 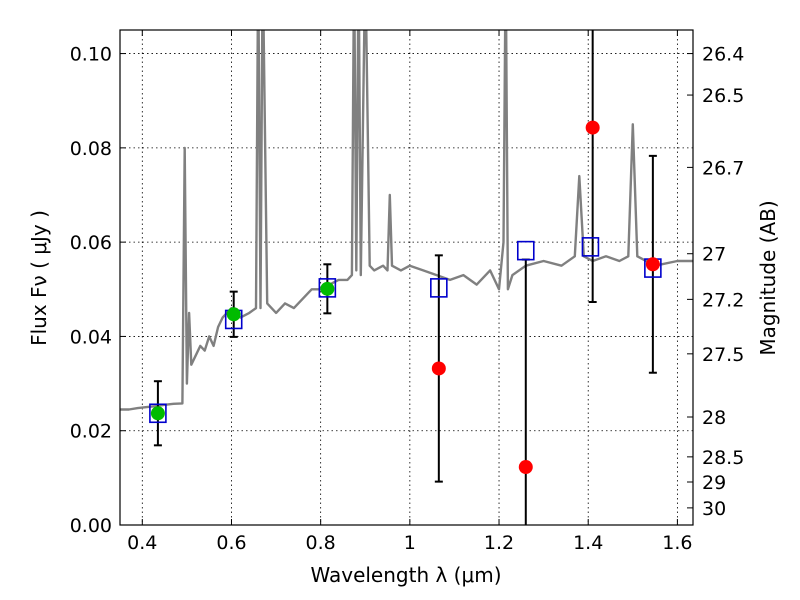 What do you see at coordinates (142, 543) in the screenshot?
I see `x-tick-label: 0.4` at bounding box center [142, 543].